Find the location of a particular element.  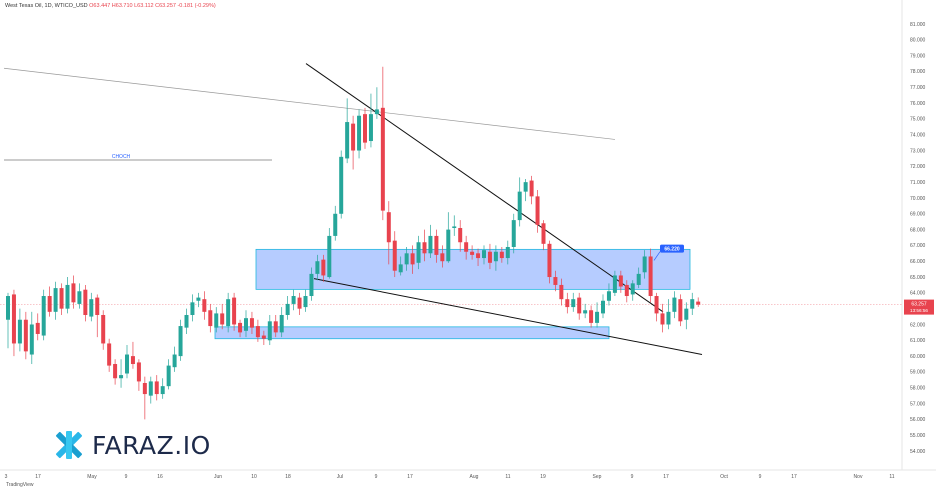

demand-zone-box is located at coordinates (412, 333).